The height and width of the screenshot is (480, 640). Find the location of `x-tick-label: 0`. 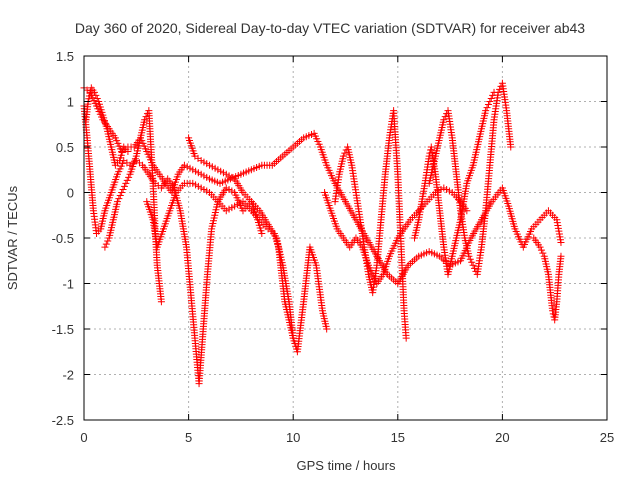

x-tick-label: 0 is located at coordinates (83, 437).